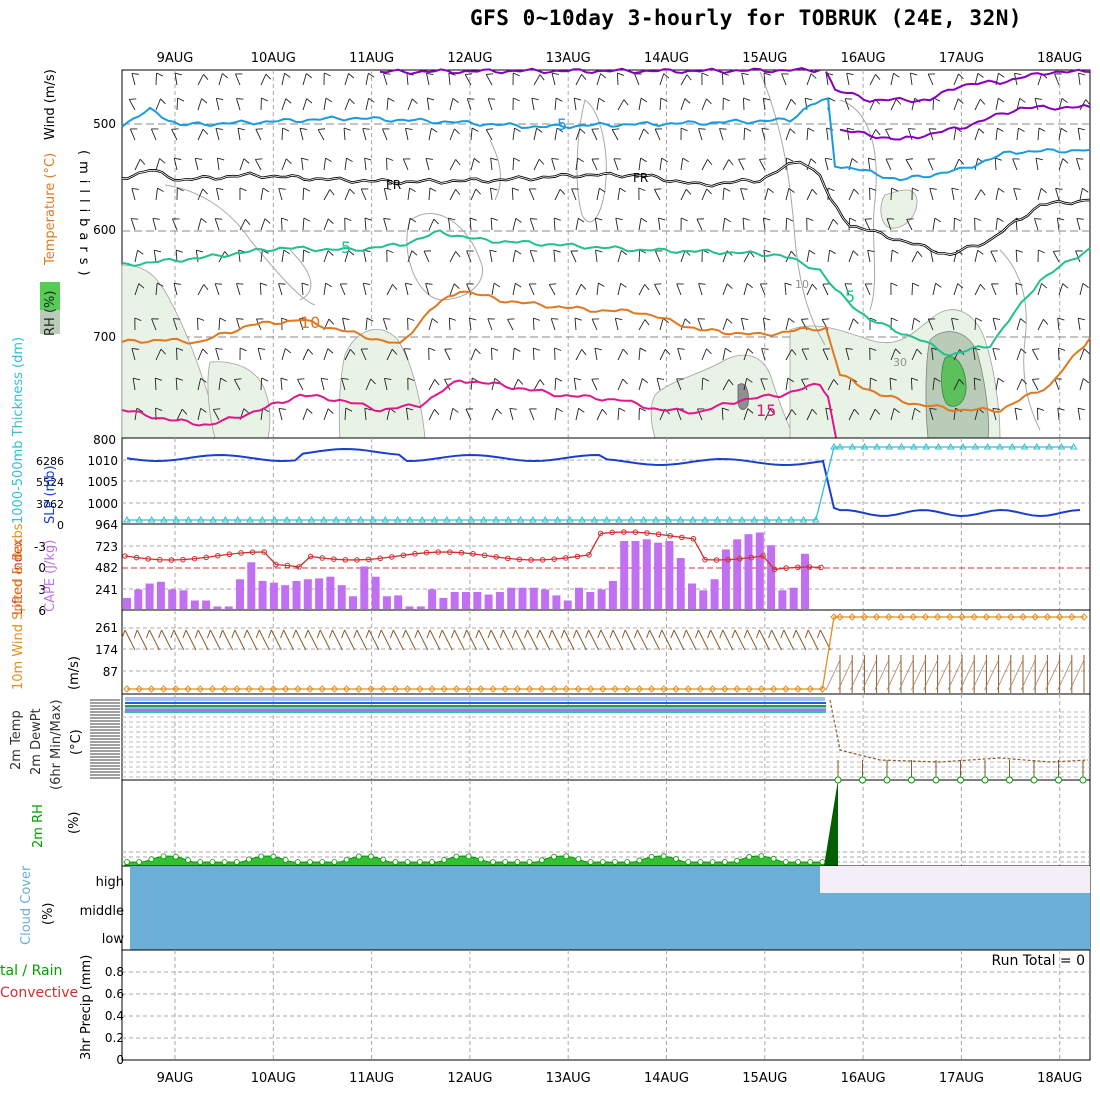 This screenshot has width=1100, height=1100. What do you see at coordinates (83, 216) in the screenshot?
I see `millibars-label: (millibars)` at bounding box center [83, 216].